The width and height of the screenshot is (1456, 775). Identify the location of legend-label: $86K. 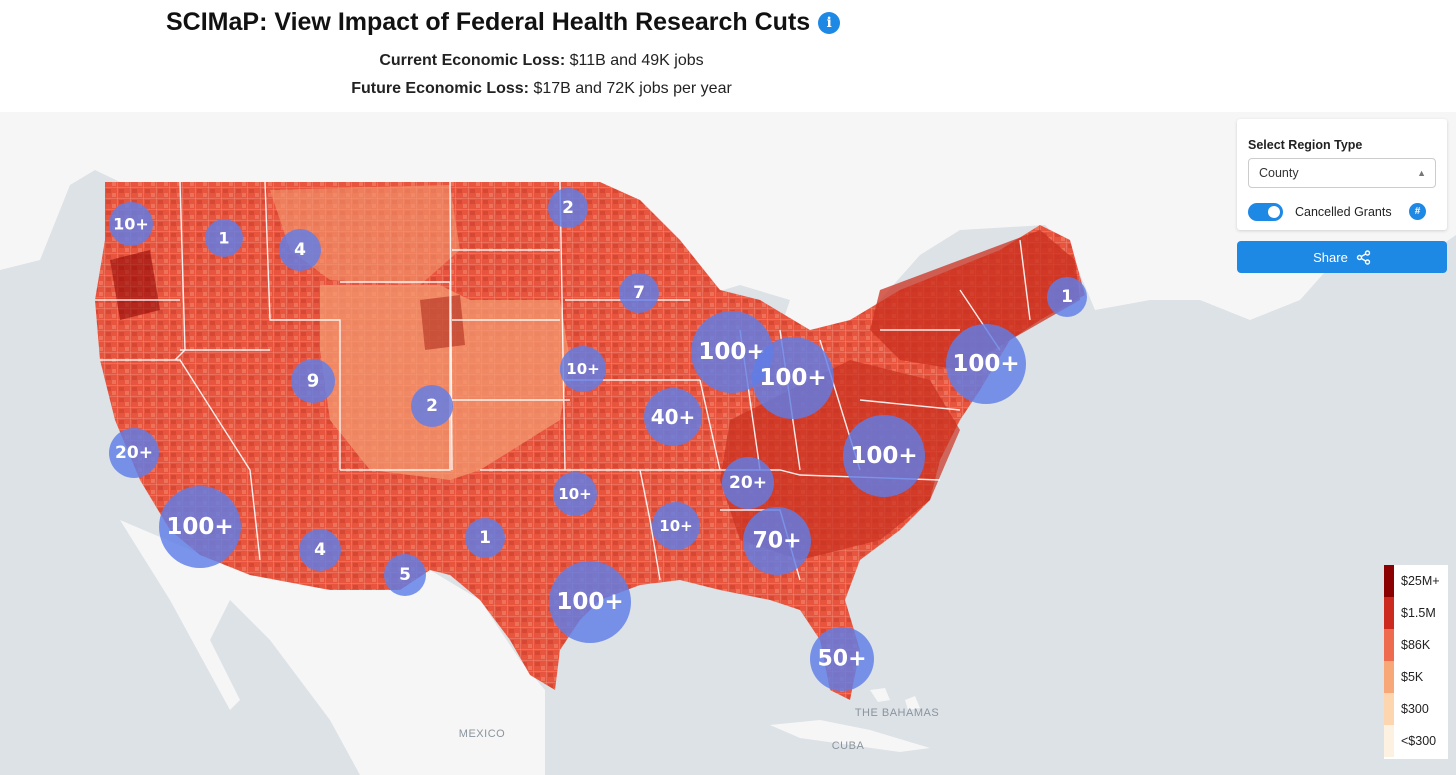
(1416, 645).